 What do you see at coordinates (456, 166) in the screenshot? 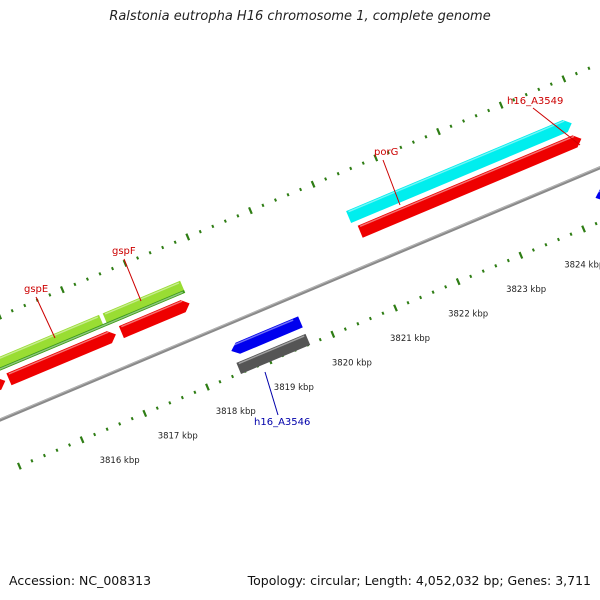
I see `gene-porG-feature-highlight` at bounding box center [456, 166].